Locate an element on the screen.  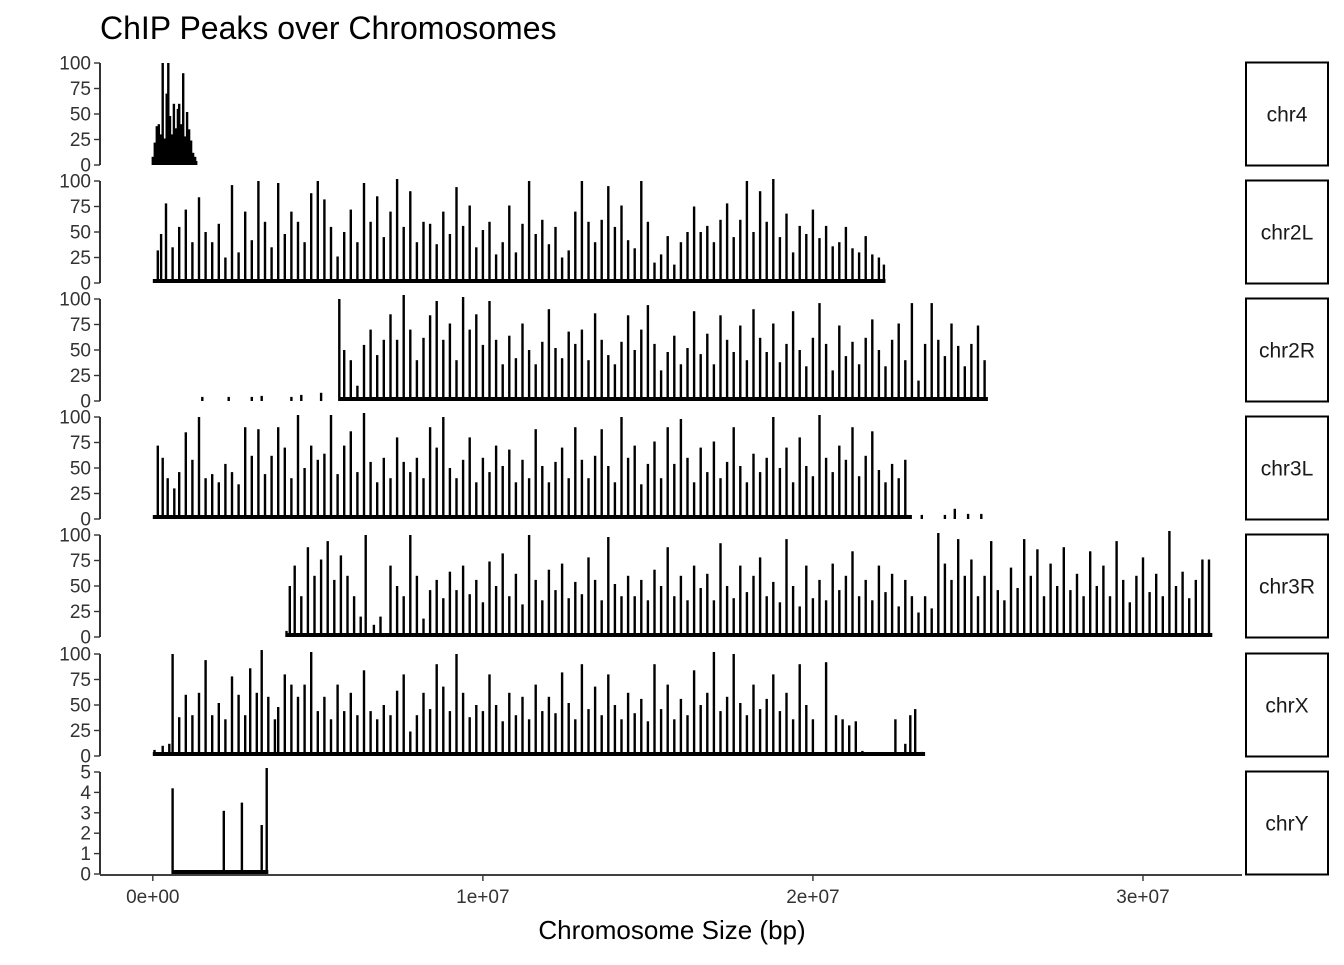
panel-chr3L: 0 25 50 75 100 chr3L is located at coordinates (694, 469).